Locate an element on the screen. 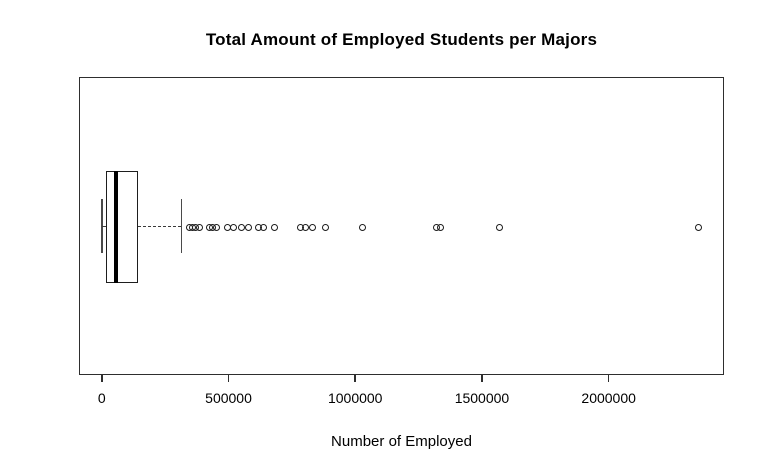  x-tick-label: 1000000 is located at coordinates (355, 398).